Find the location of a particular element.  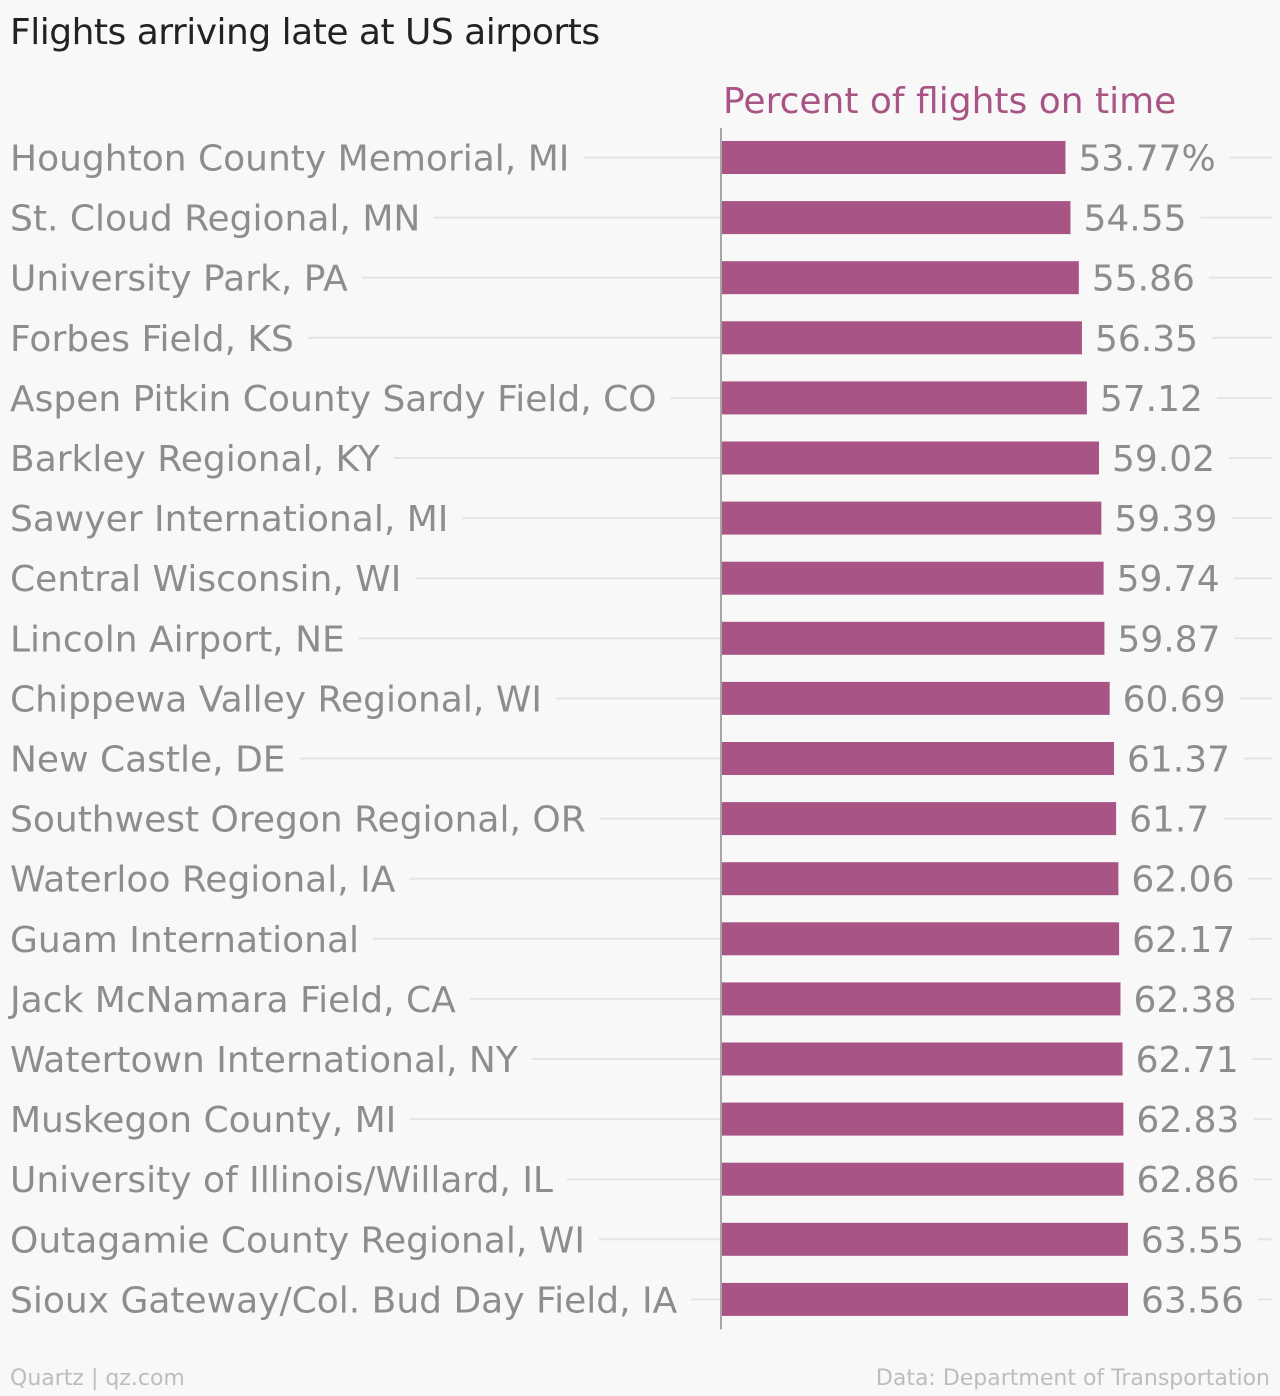

category-label: Aspen Pitkin County Sardy Field, CO is located at coordinates (333, 399).